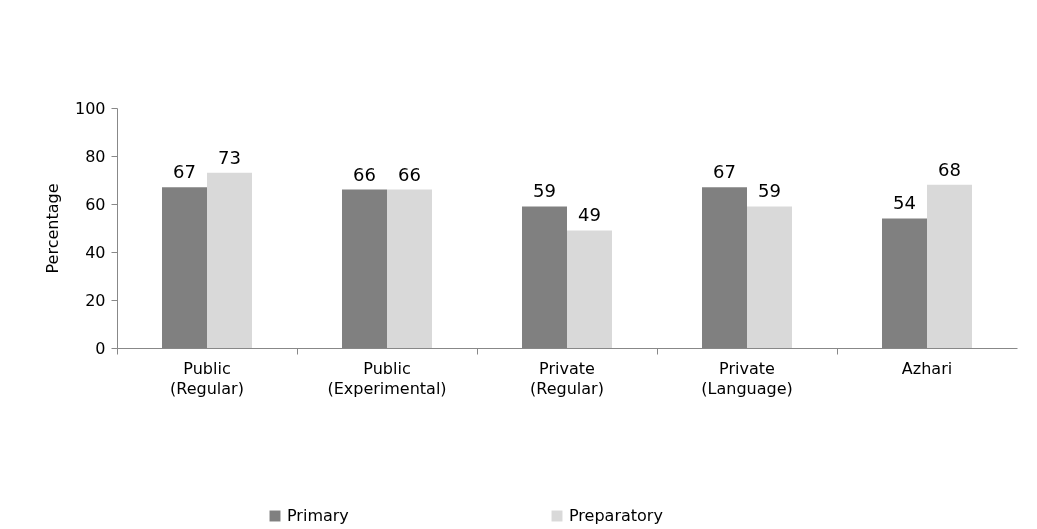  What do you see at coordinates (100, 348) in the screenshot?
I see `y-tick-label: 0` at bounding box center [100, 348].